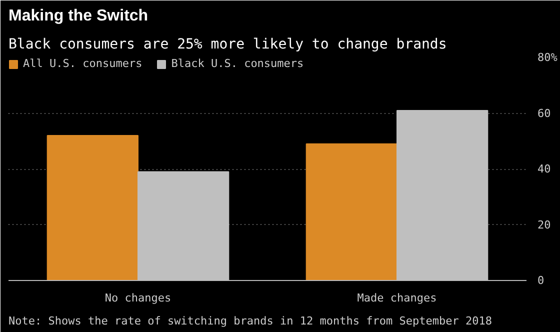 Image resolution: width=560 pixels, height=332 pixels. What do you see at coordinates (541, 280) in the screenshot?
I see `y-tick-label: 0` at bounding box center [541, 280].